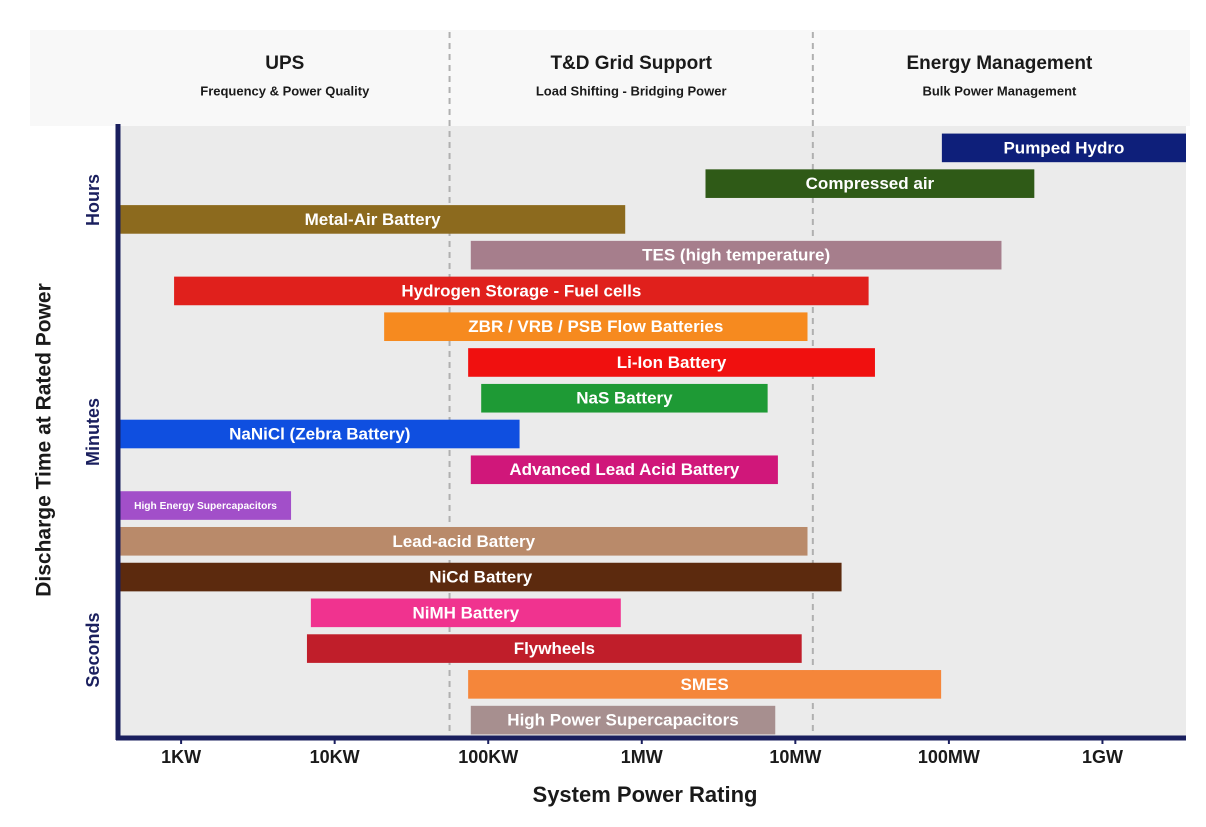  Describe the element at coordinates (488, 757) in the screenshot. I see `x-tick-label: 100KW` at that location.